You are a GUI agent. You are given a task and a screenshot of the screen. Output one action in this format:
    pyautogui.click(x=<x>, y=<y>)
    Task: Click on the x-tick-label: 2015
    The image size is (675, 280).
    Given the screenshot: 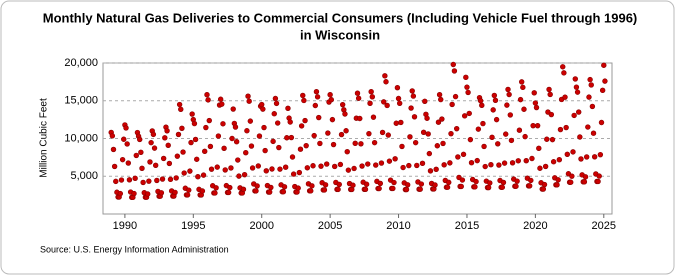 What is the action you would take?
    pyautogui.click(x=467, y=226)
    